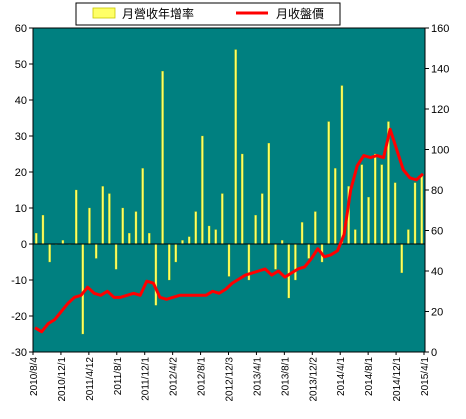  Describe the element at coordinates (118, 376) in the screenshot. I see `x-tick-label: 2011/8/1` at that location.